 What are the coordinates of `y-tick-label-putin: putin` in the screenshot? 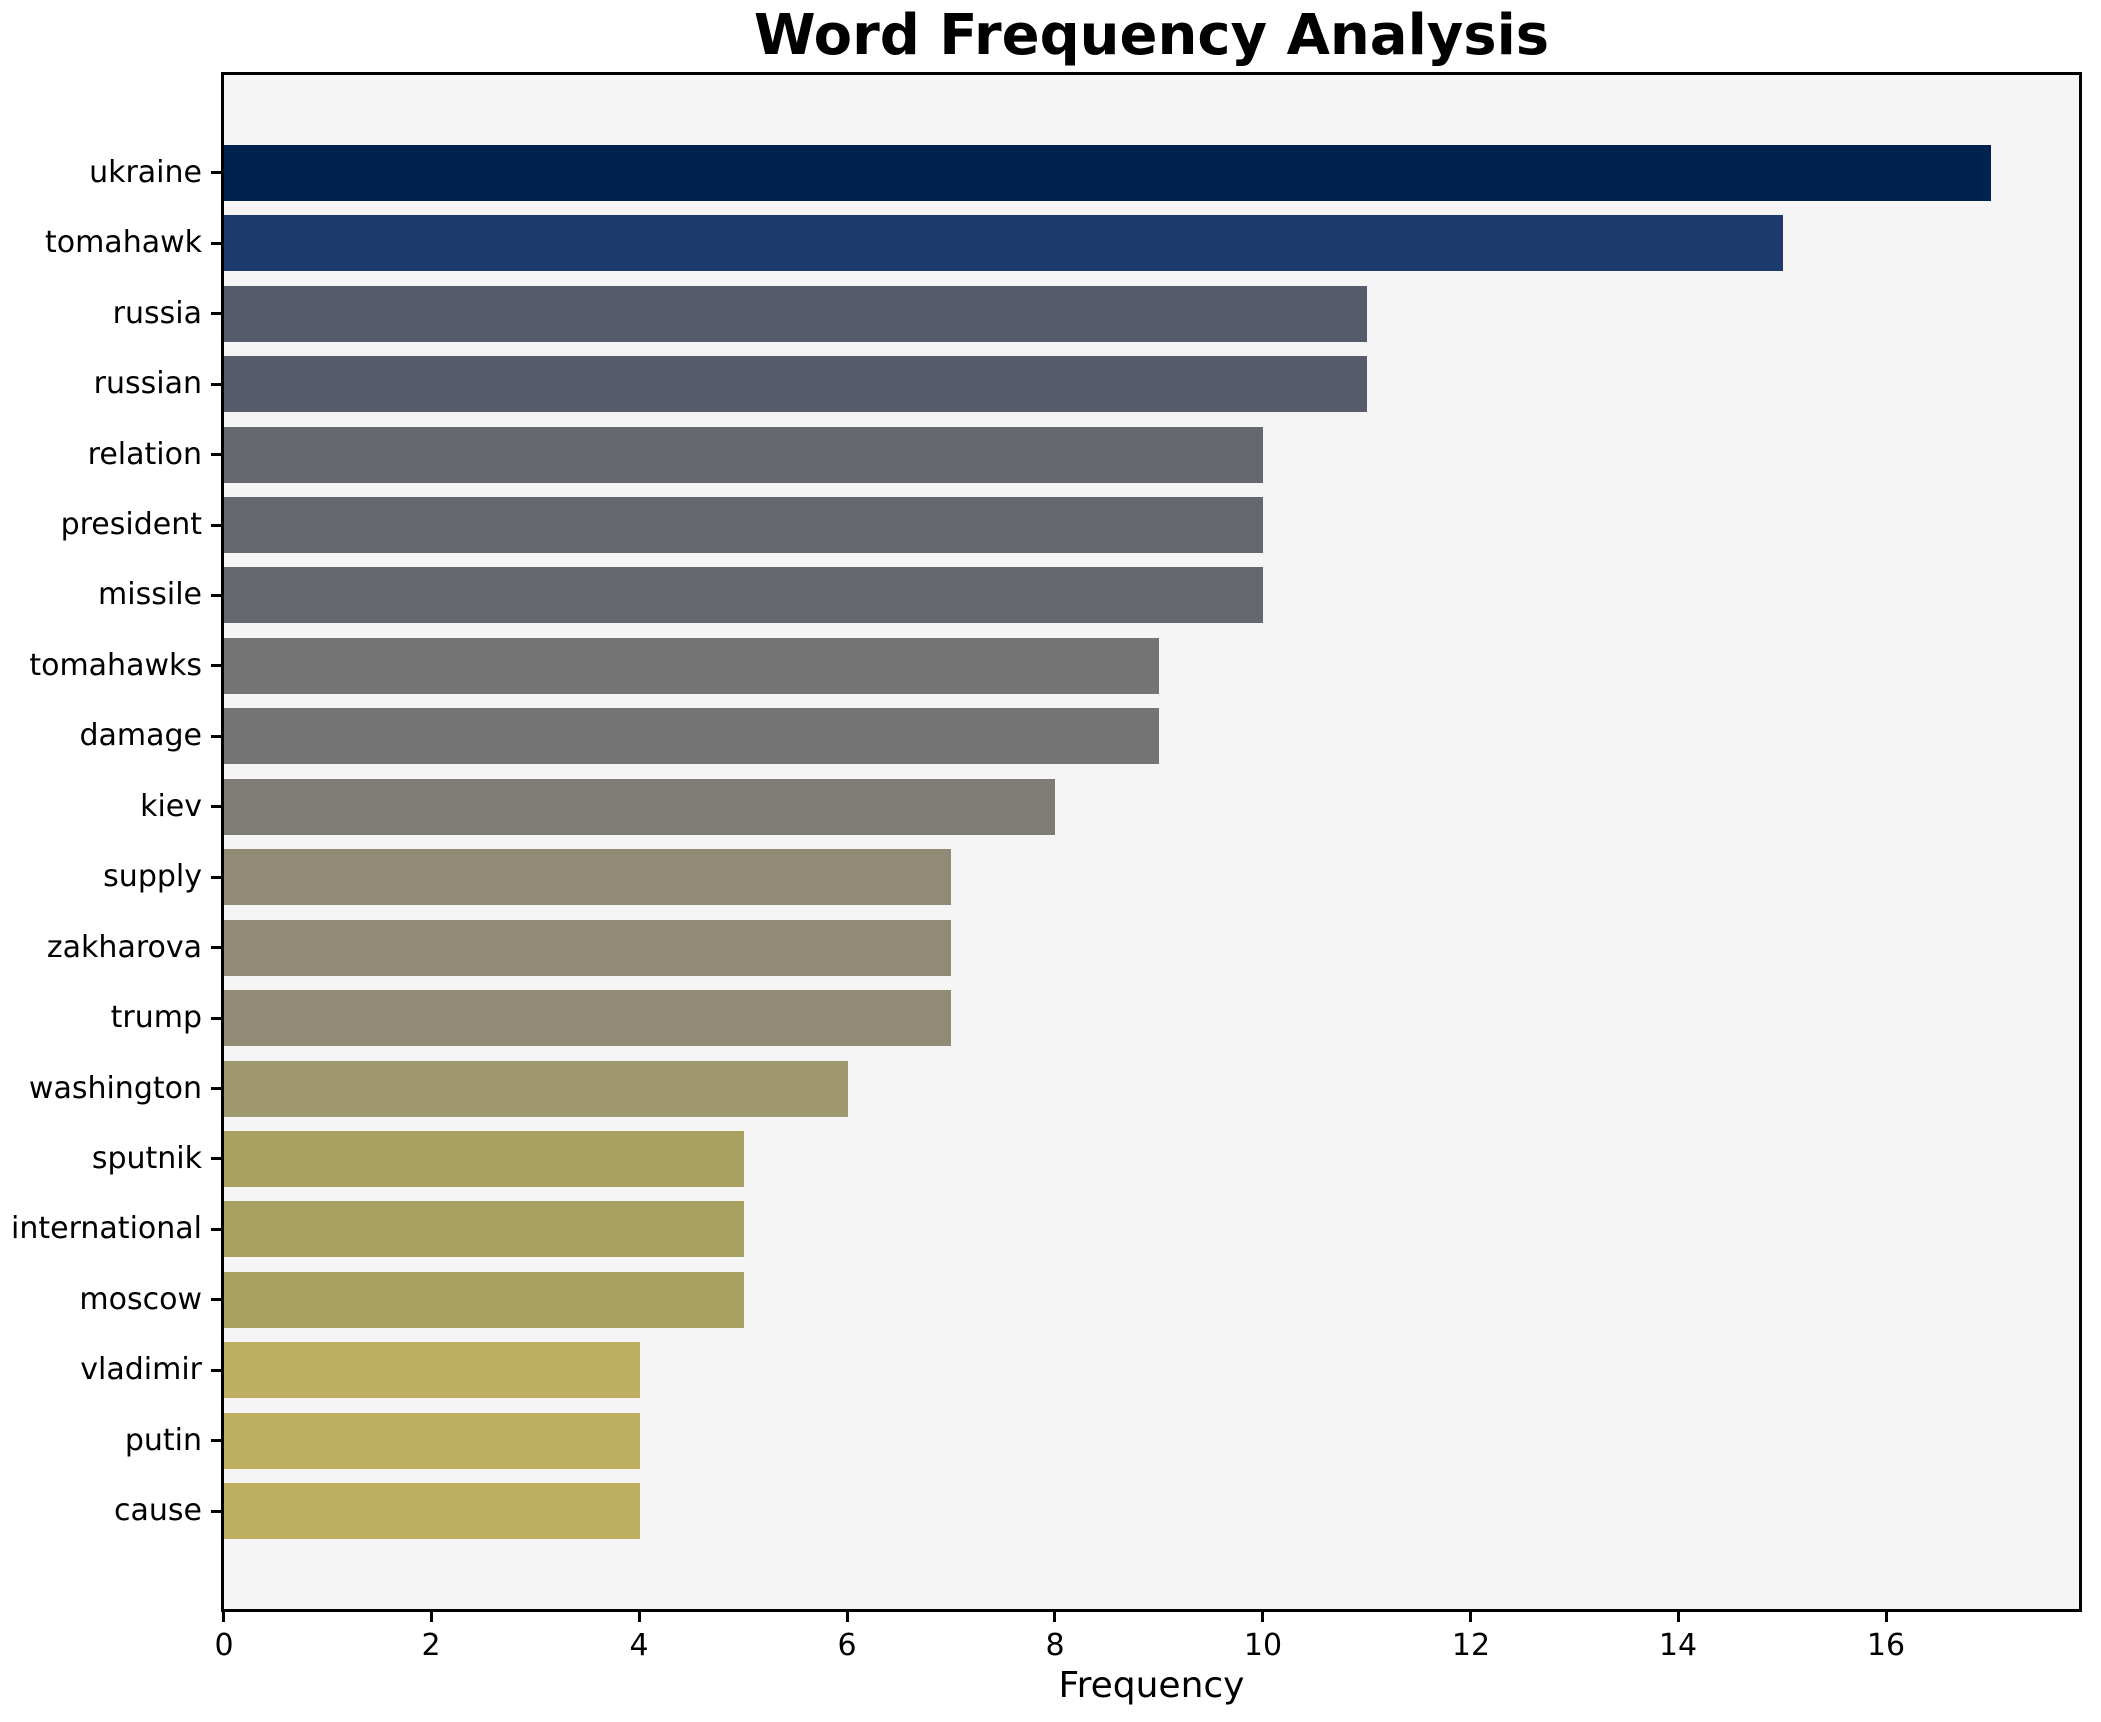 It's located at (163, 1440).